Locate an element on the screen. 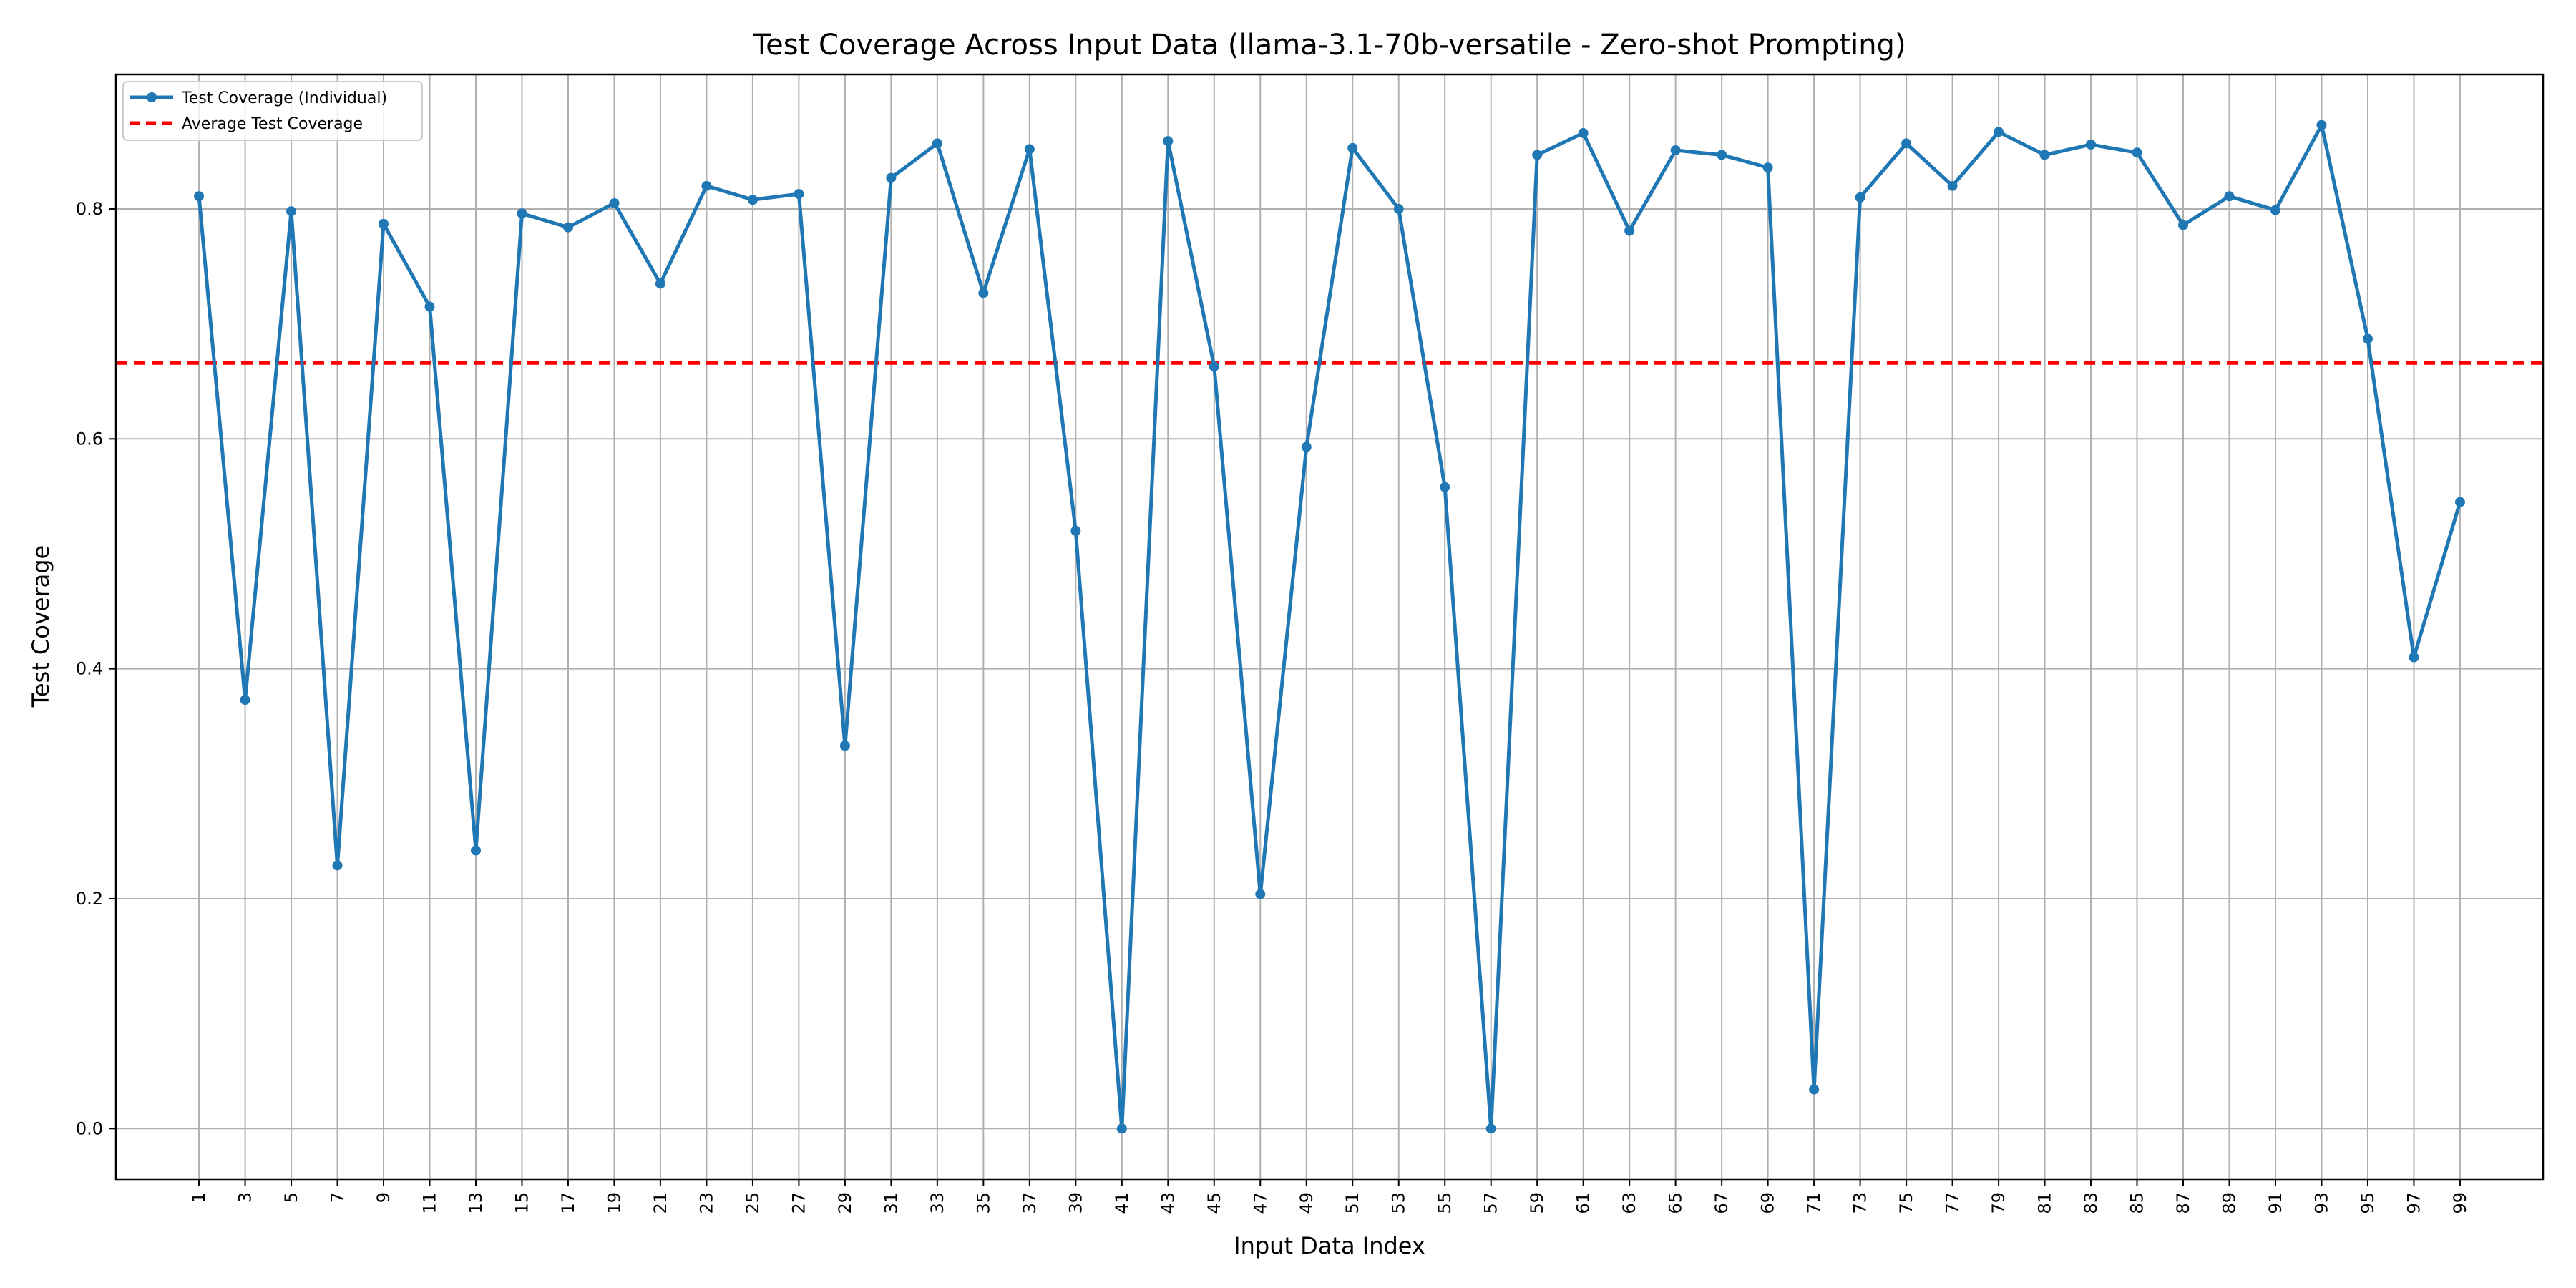 The image size is (2576, 1288). x-tick-label: 31 is located at coordinates (891, 1203).